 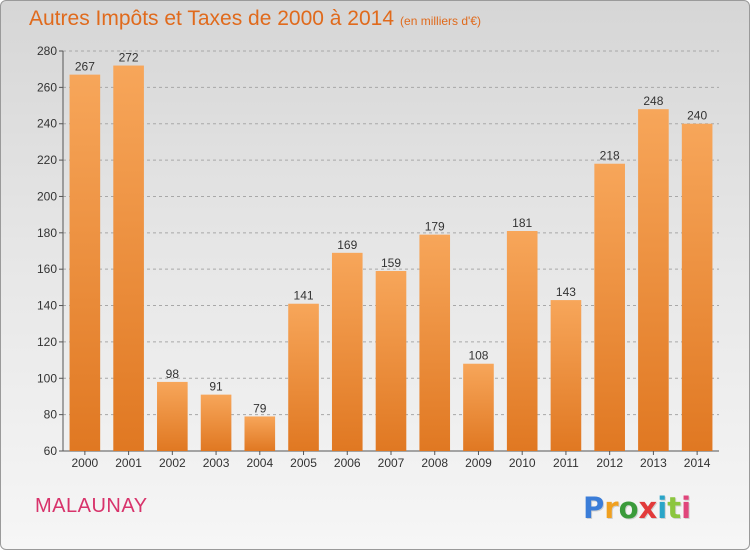 What do you see at coordinates (260, 408) in the screenshot?
I see `data-label: 79` at bounding box center [260, 408].